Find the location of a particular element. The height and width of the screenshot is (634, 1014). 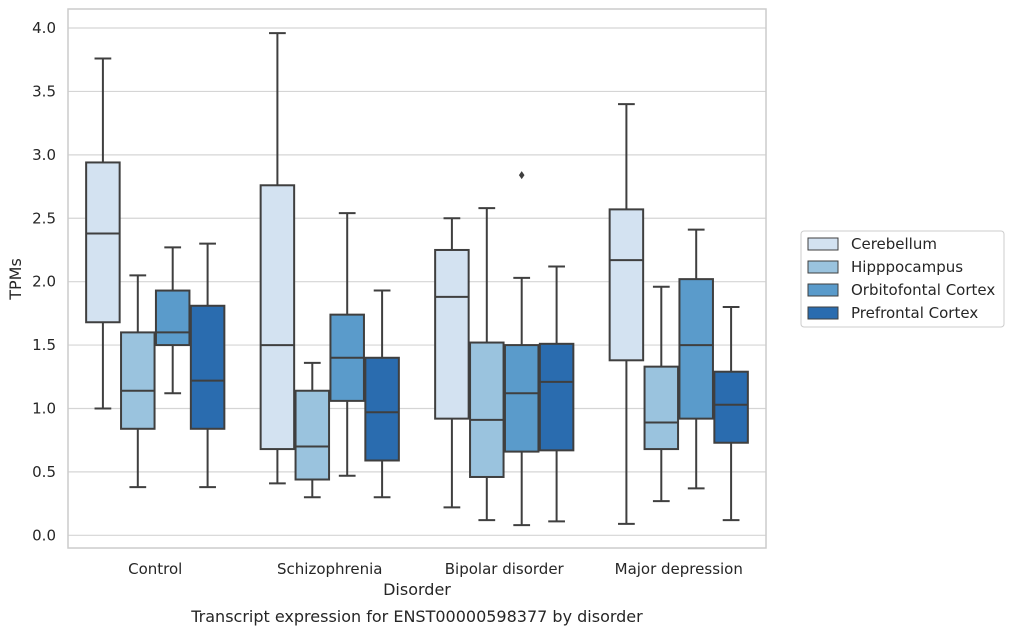

legend-frame is located at coordinates (902, 279).